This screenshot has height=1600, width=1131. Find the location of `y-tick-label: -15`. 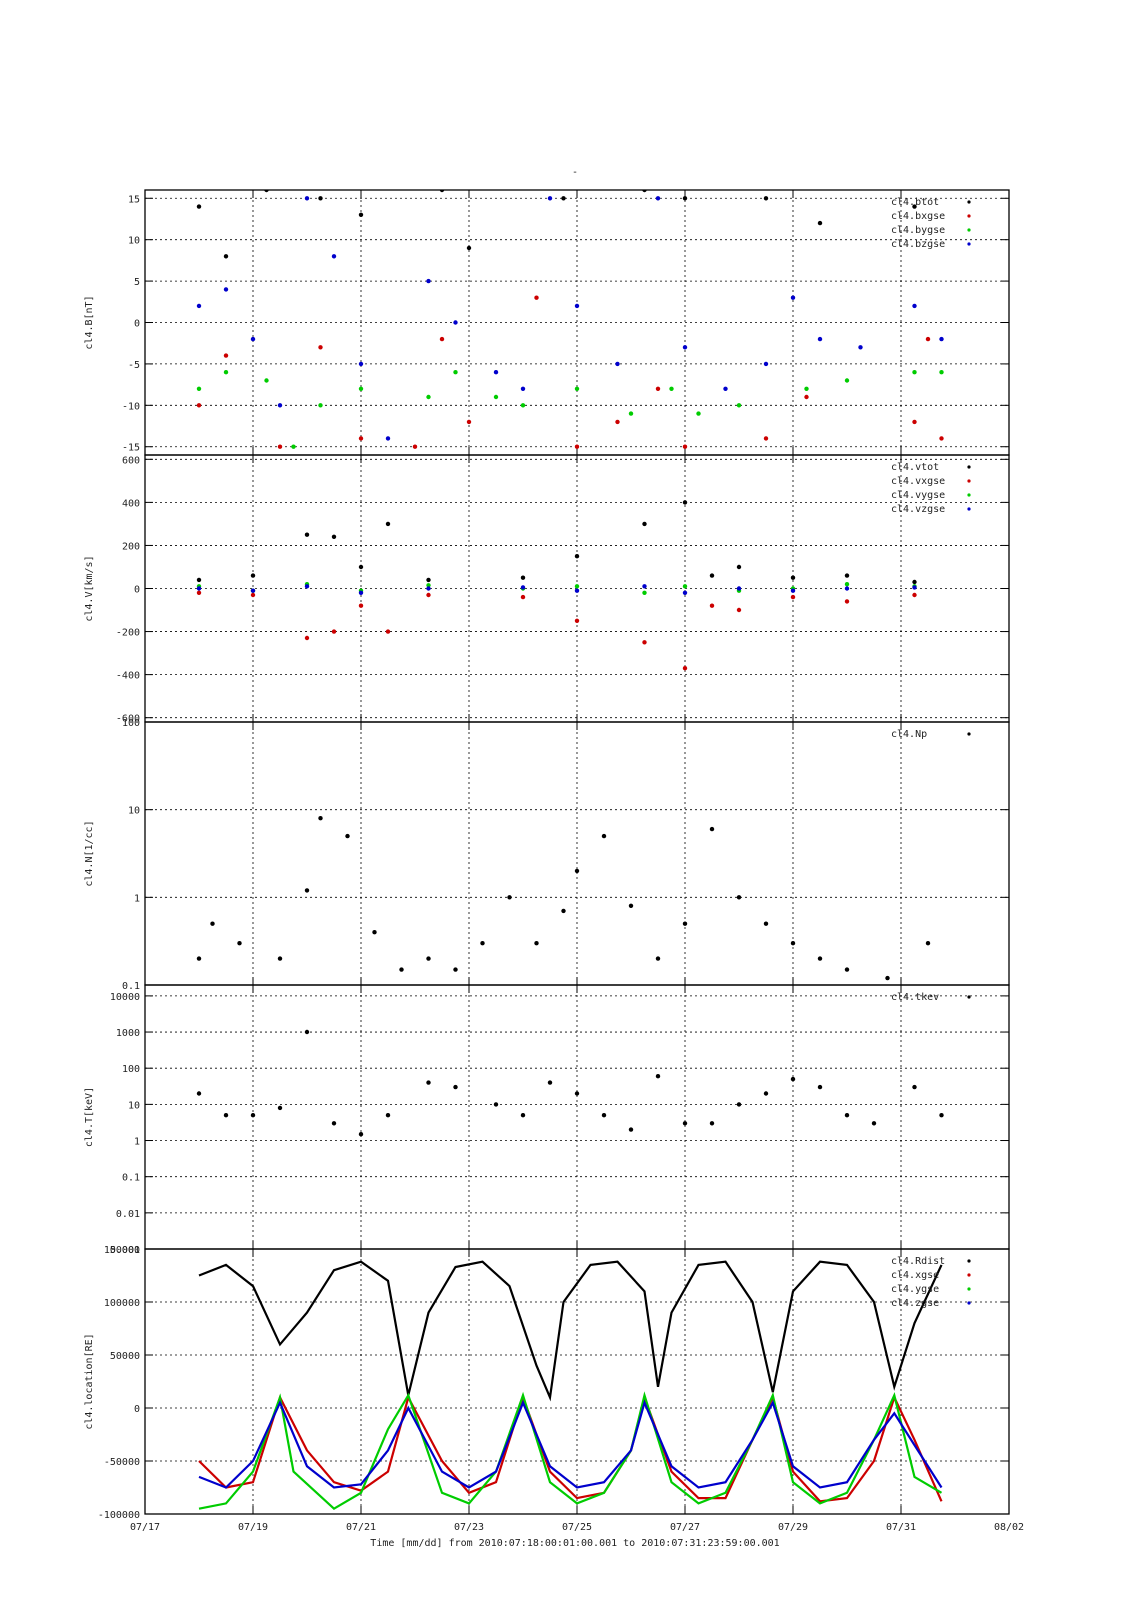

y-tick-label: -15 is located at coordinates (131, 448).